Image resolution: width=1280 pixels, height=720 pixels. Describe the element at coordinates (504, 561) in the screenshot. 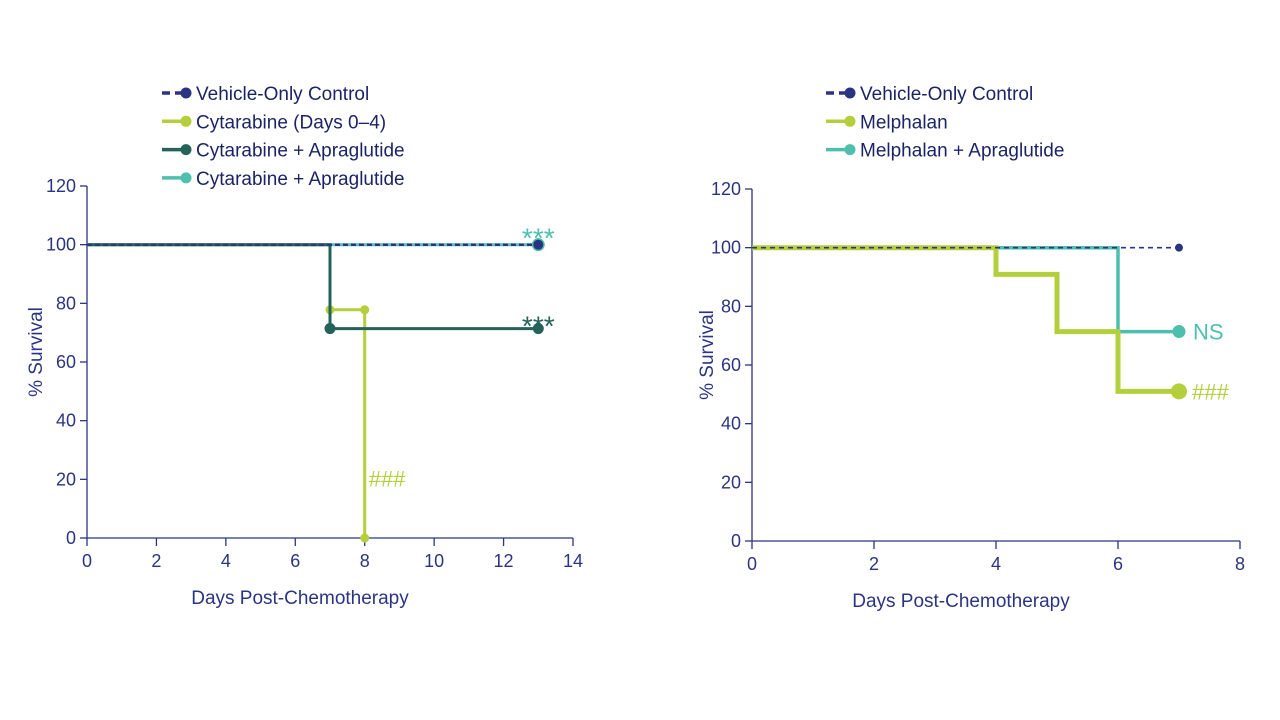

I see `x-tick-label: 12` at that location.